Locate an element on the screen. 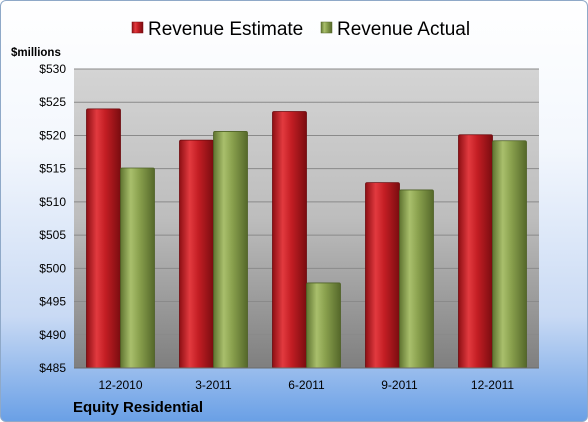  y-tick-label: $515 is located at coordinates (52, 169).